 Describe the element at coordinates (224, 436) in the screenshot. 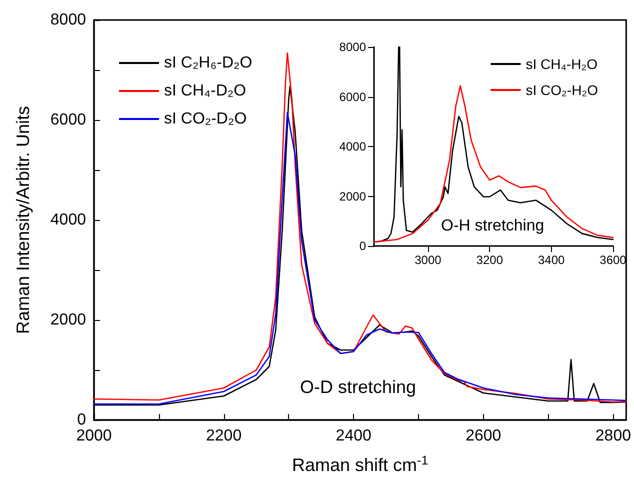

I see `x-tick-label: 2200` at that location.